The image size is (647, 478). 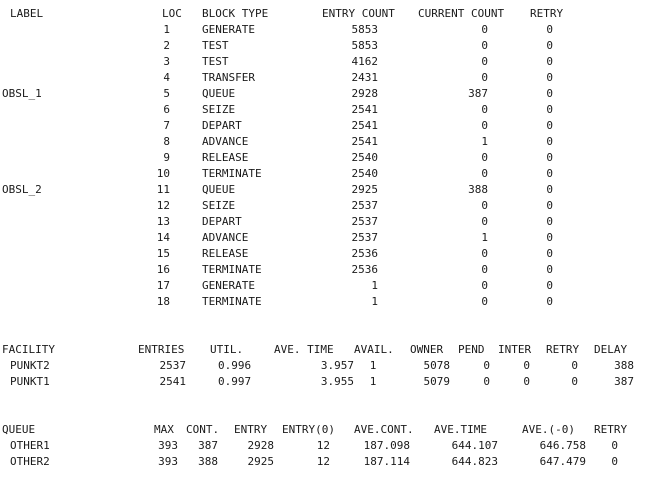 What do you see at coordinates (163, 189) in the screenshot?
I see `block-loc: 11` at bounding box center [163, 189].